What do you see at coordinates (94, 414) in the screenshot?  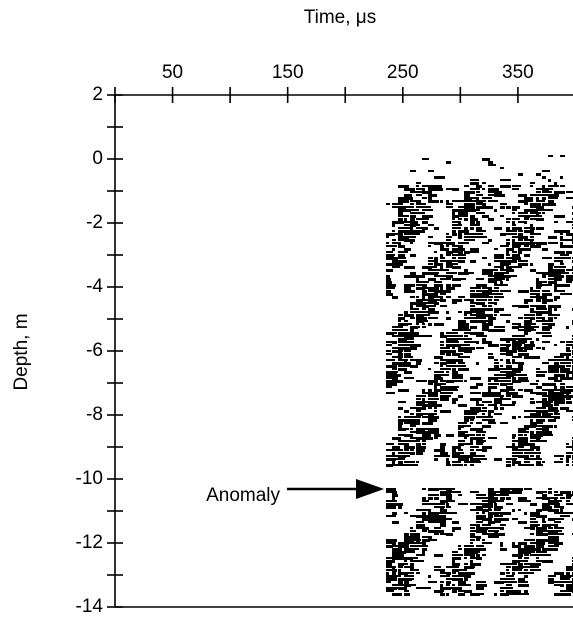 I see `y-tick-label: -8` at bounding box center [94, 414].